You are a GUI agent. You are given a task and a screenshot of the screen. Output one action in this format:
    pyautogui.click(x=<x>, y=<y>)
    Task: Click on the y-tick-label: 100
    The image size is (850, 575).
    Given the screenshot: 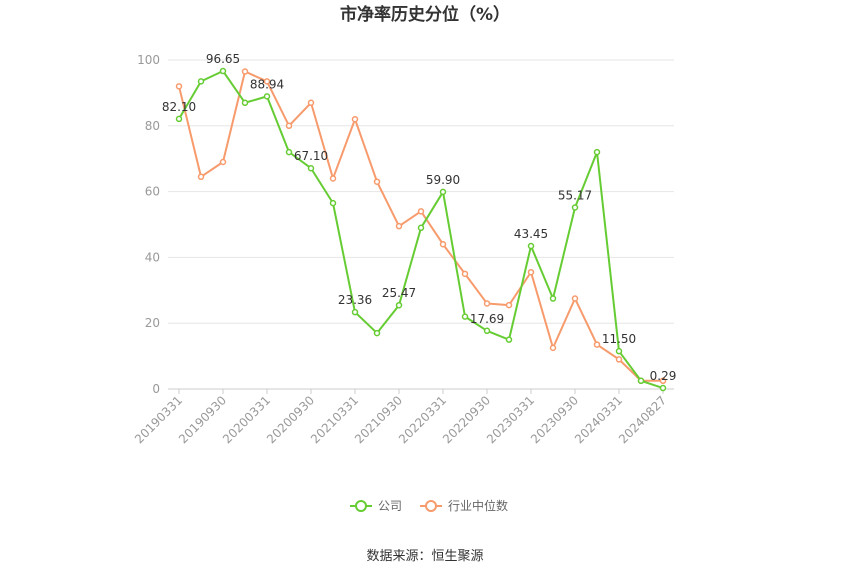 What is the action you would take?
    pyautogui.click(x=148, y=60)
    